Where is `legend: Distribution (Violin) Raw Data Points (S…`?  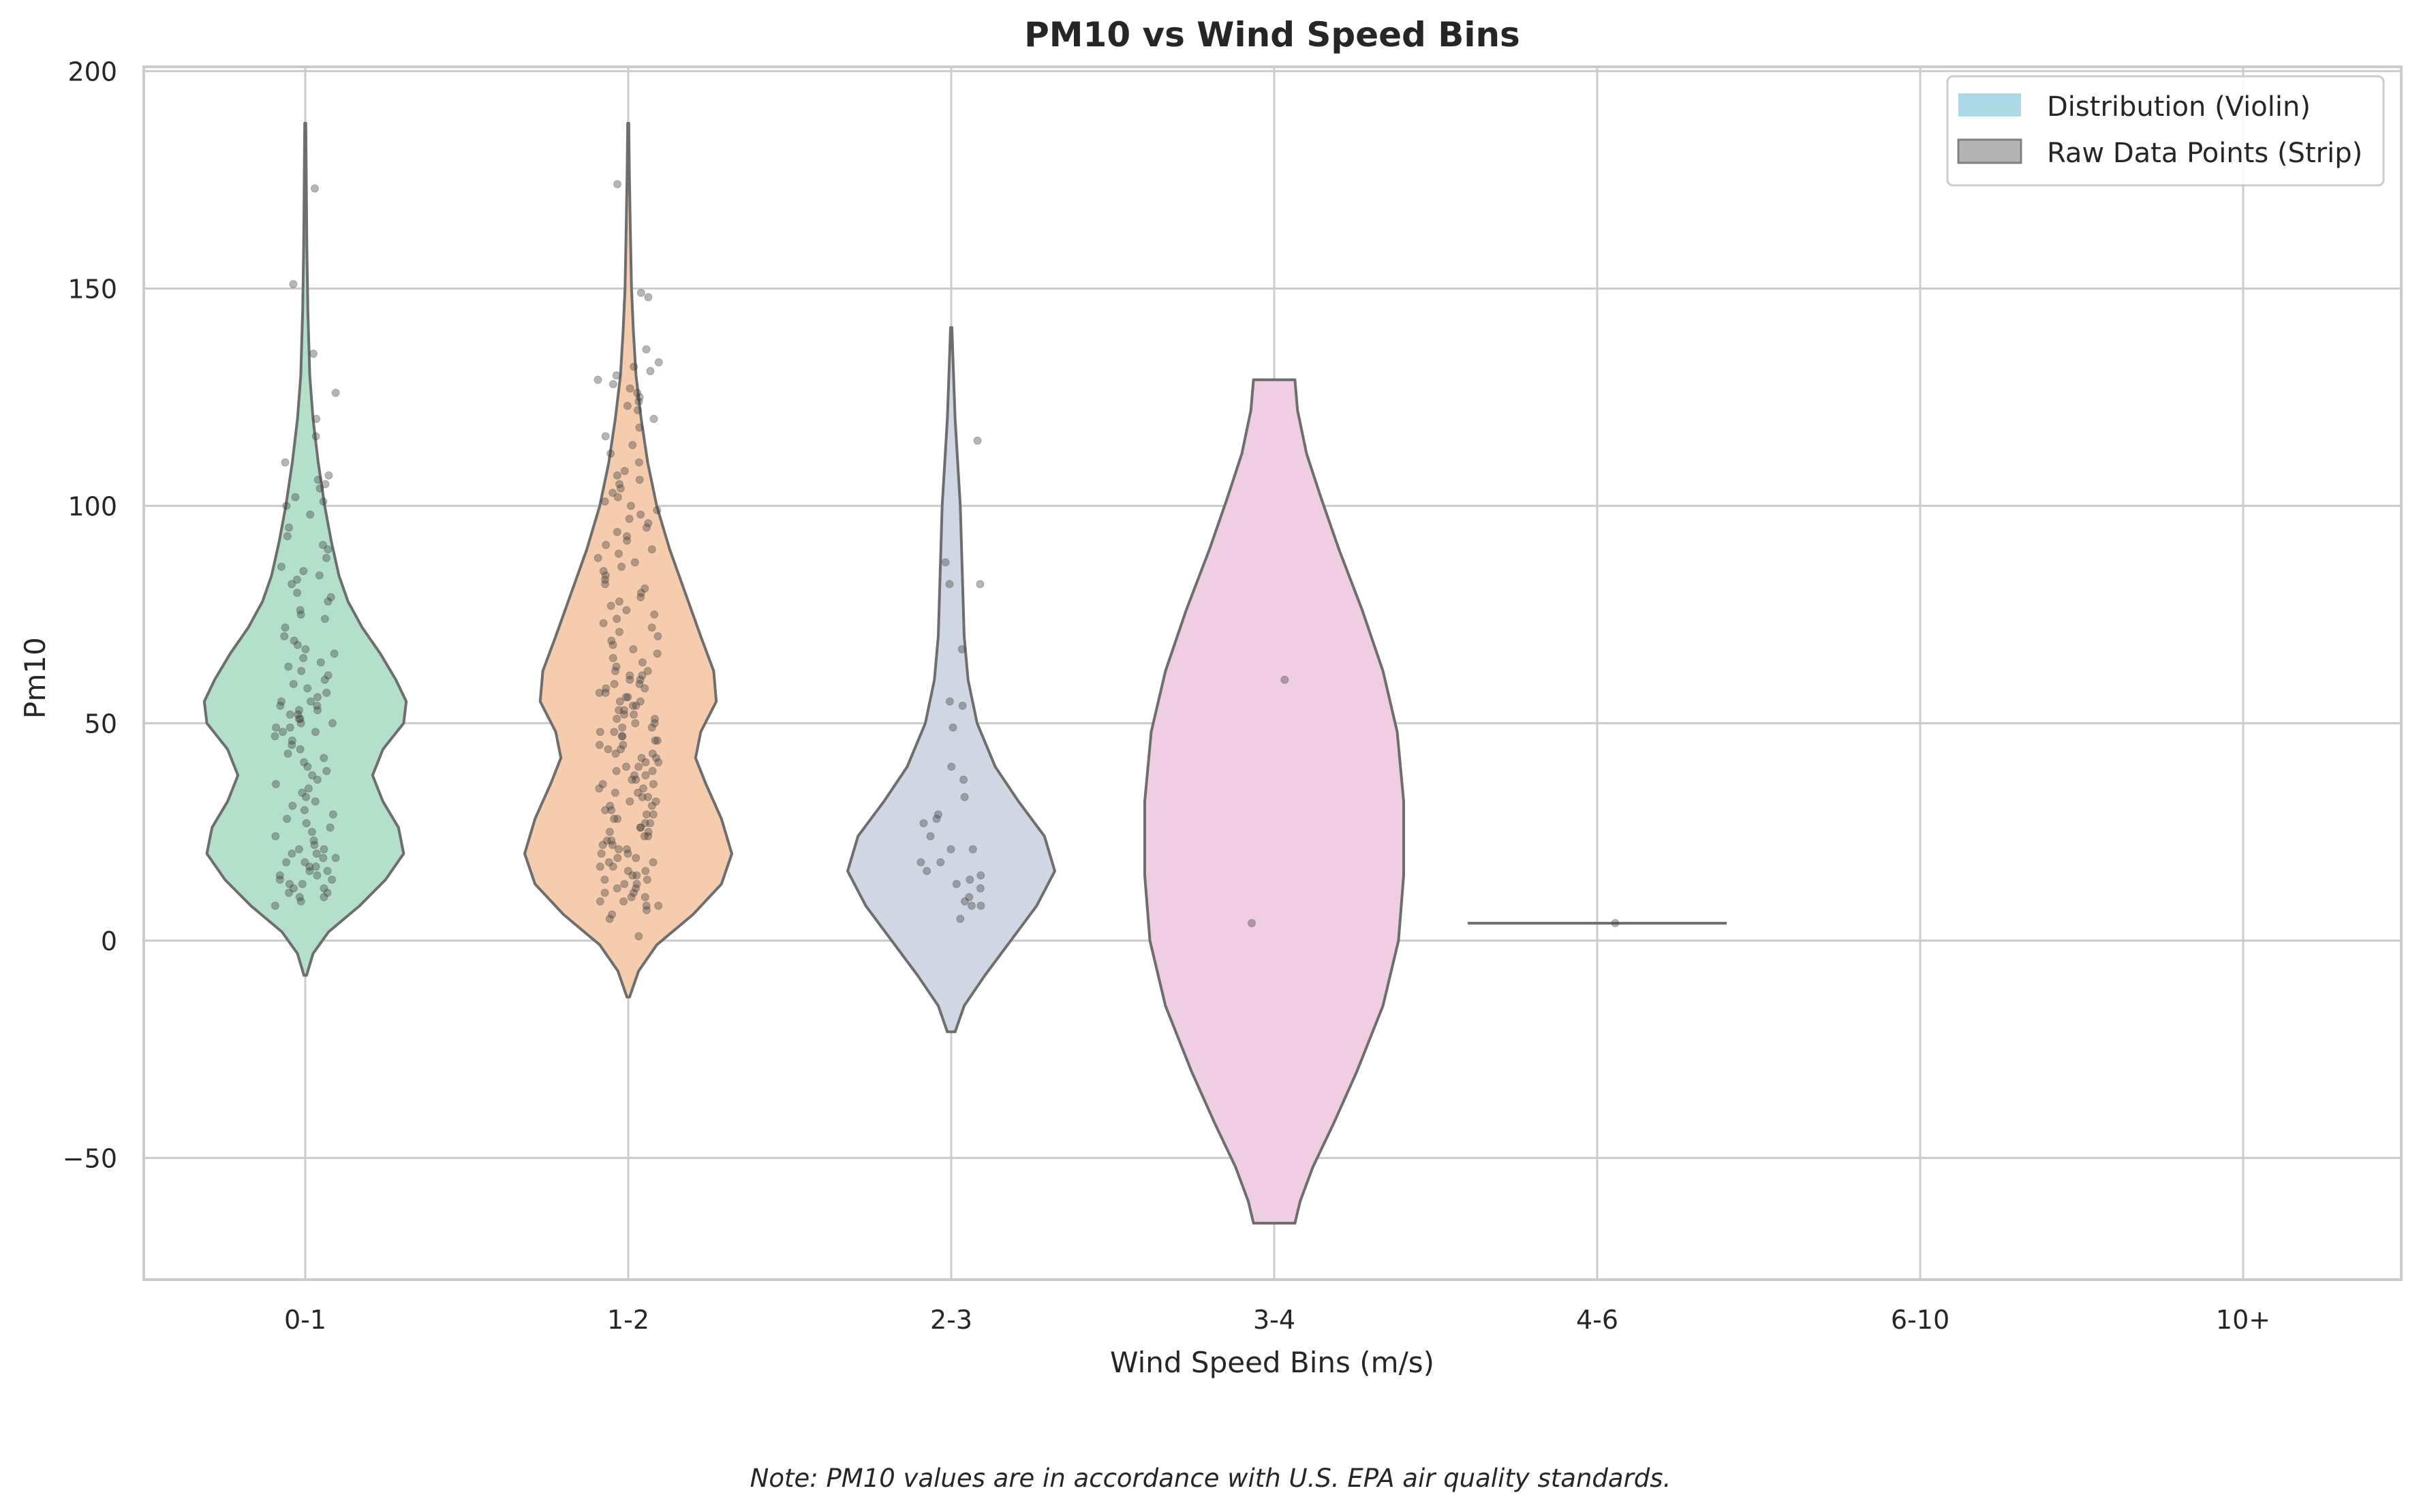 legend: Distribution (Violin) Raw Data Points (S… is located at coordinates (2166, 131).